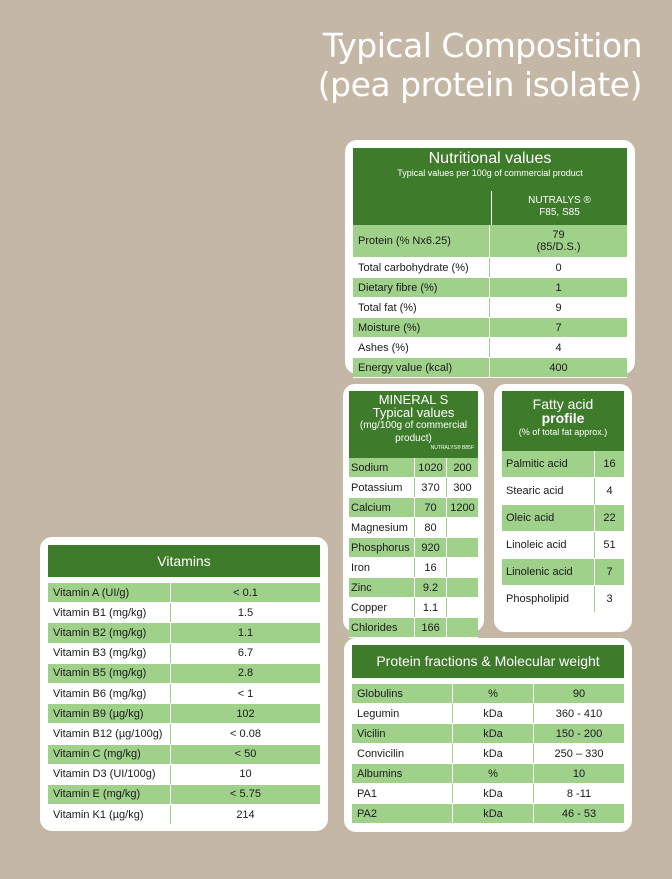  I want to click on vitamin-label: Vitamin B1 (mg/kg), so click(109, 613).